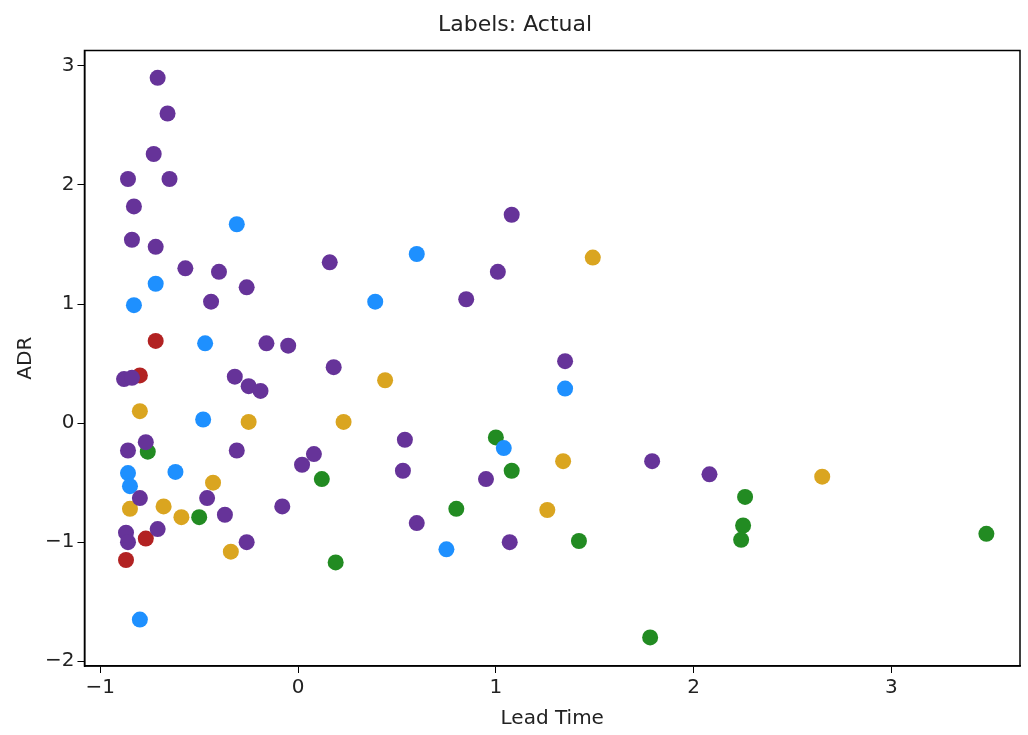 This screenshot has height=735, width=1028. I want to click on y-tick-label: 0, so click(68, 421).